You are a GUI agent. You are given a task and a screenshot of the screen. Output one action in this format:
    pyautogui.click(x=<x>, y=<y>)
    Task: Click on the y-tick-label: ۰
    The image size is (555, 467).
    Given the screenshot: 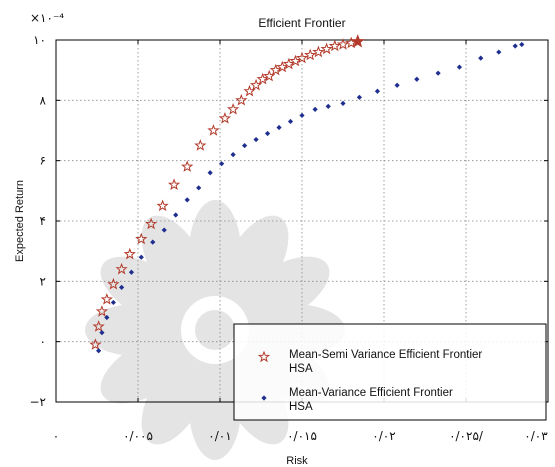 What is the action you would take?
    pyautogui.click(x=43, y=342)
    